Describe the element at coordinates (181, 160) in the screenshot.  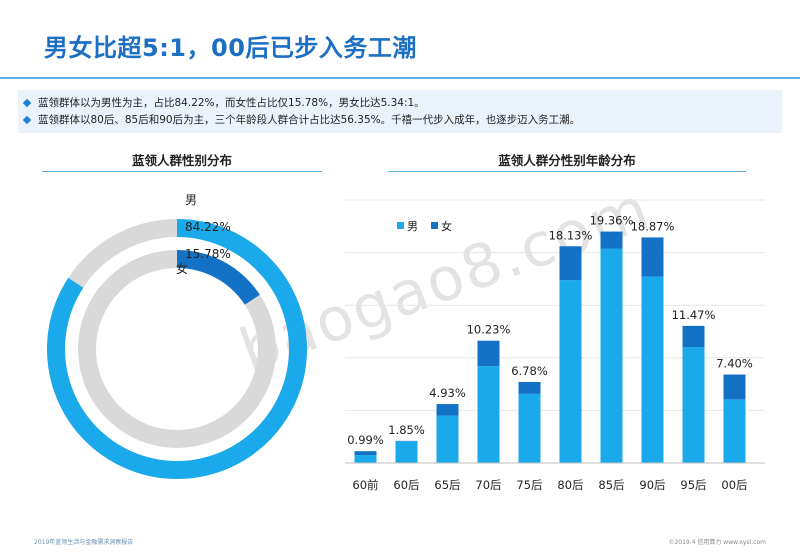
I see `gender-chart-title: 蓝领人群性别分布` at that location.